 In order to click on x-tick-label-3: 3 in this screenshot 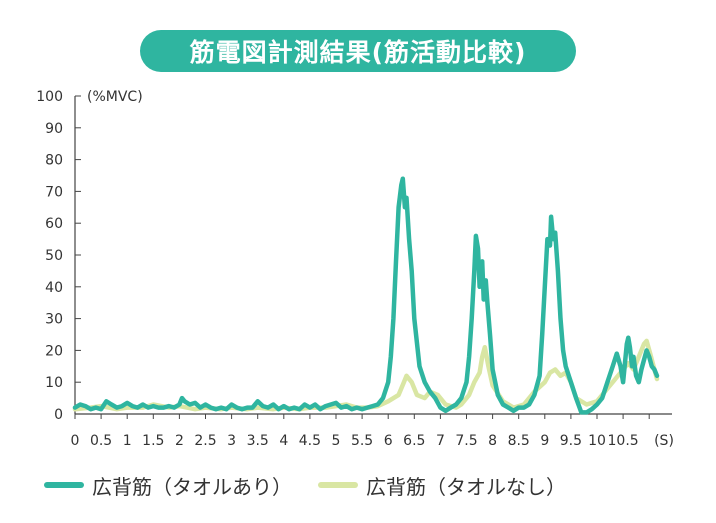, I will do `click(231, 441)`.